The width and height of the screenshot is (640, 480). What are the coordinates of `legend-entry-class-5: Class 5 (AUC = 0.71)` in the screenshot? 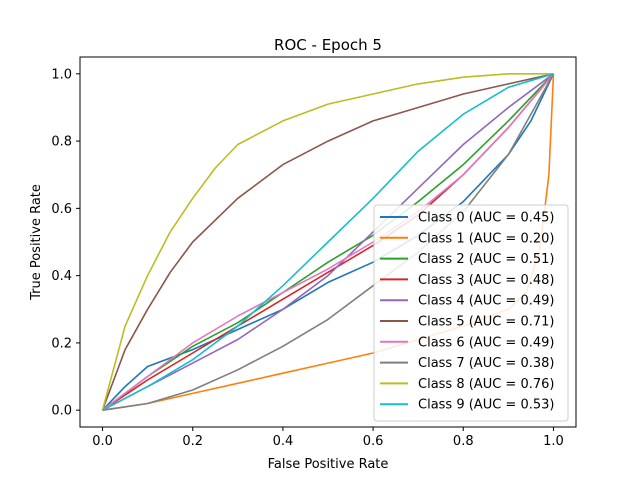 It's located at (486, 322).